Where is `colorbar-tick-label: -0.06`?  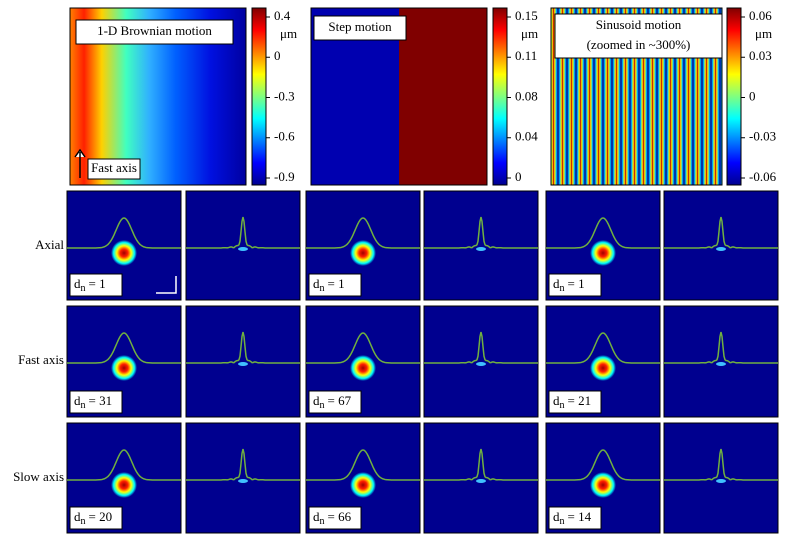 colorbar-tick-label: -0.06 is located at coordinates (763, 176).